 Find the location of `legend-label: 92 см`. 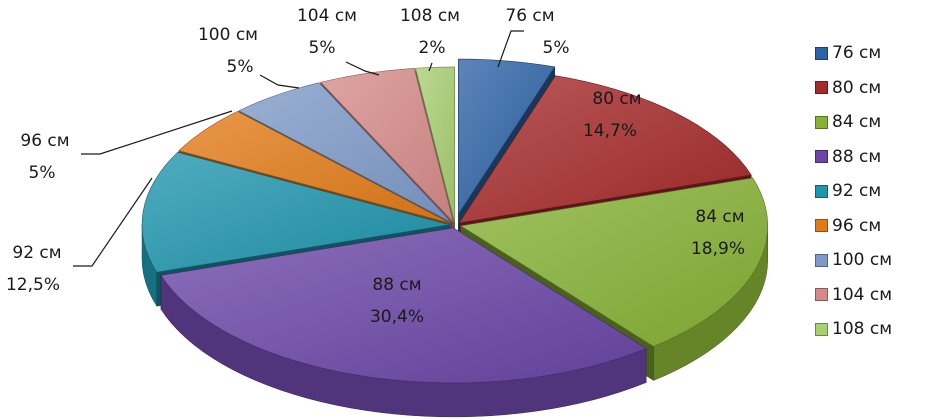

legend-label: 92 см is located at coordinates (857, 191).